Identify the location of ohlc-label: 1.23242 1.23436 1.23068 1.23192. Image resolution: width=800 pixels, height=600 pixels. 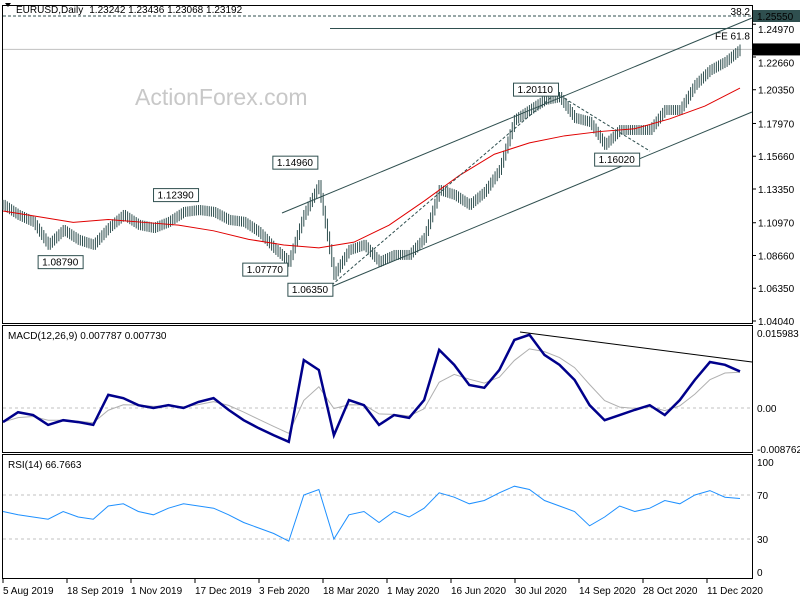
(165, 10).